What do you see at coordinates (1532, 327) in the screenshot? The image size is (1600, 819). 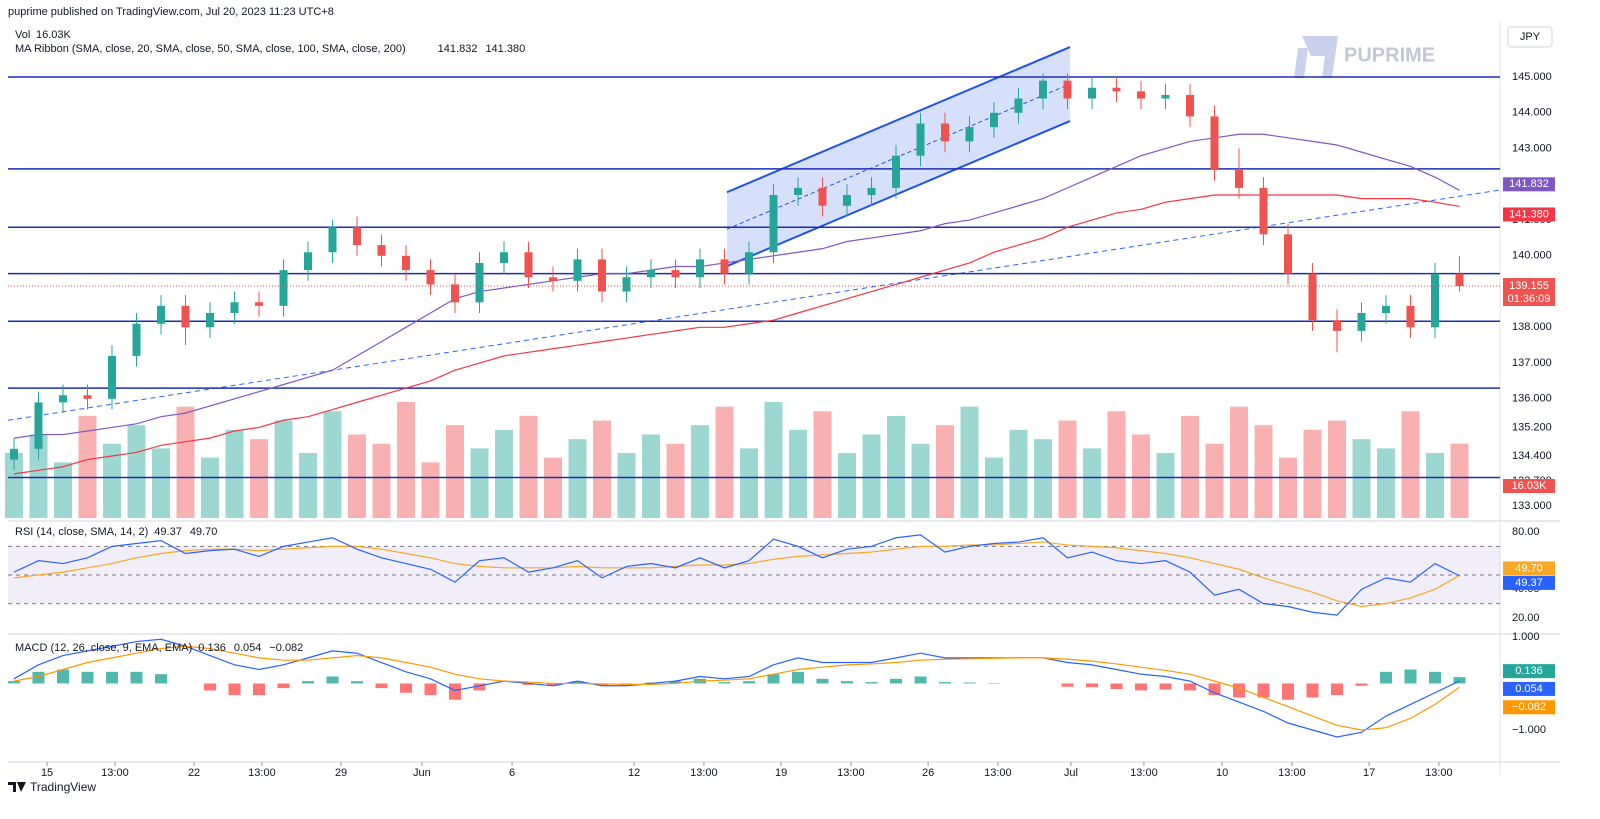 I see `y-tick-label: 138.000` at bounding box center [1532, 327].